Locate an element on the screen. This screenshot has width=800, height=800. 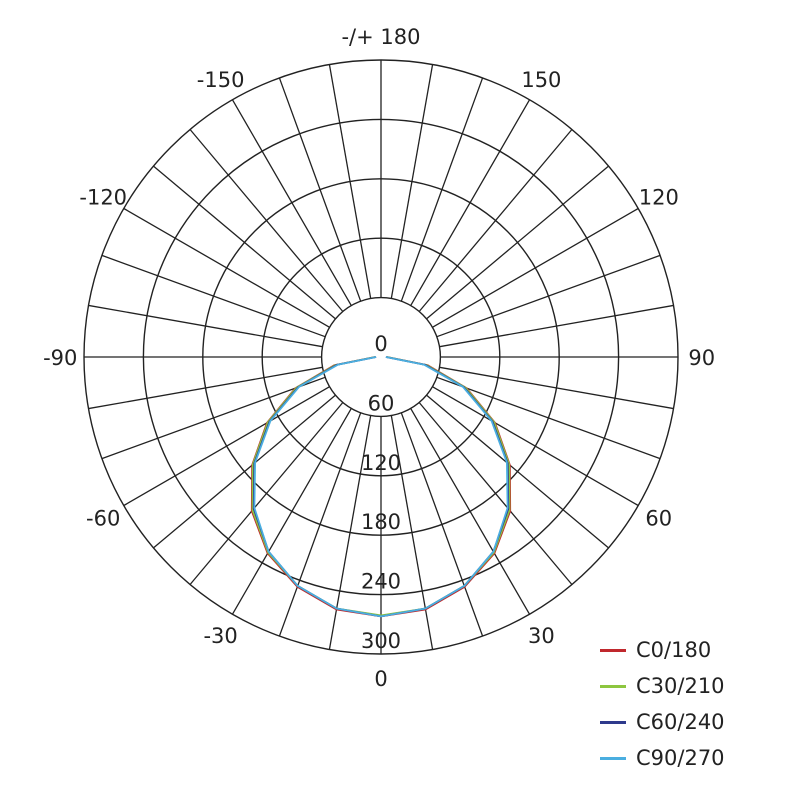
angle-label: 120 is located at coordinates (659, 198).